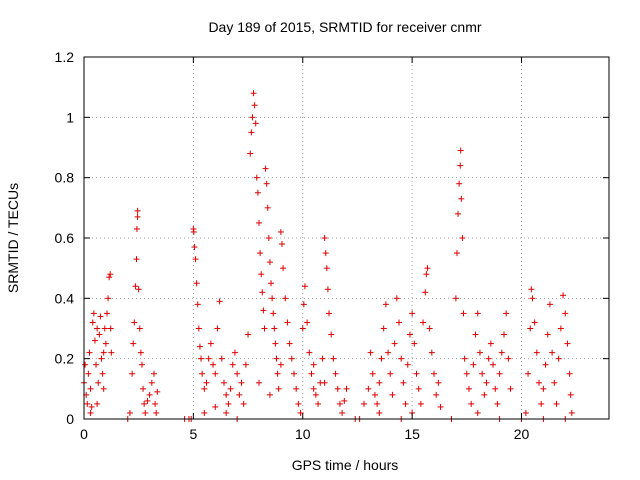  Describe the element at coordinates (193, 434) in the screenshot. I see `x-tick-label: 5` at that location.